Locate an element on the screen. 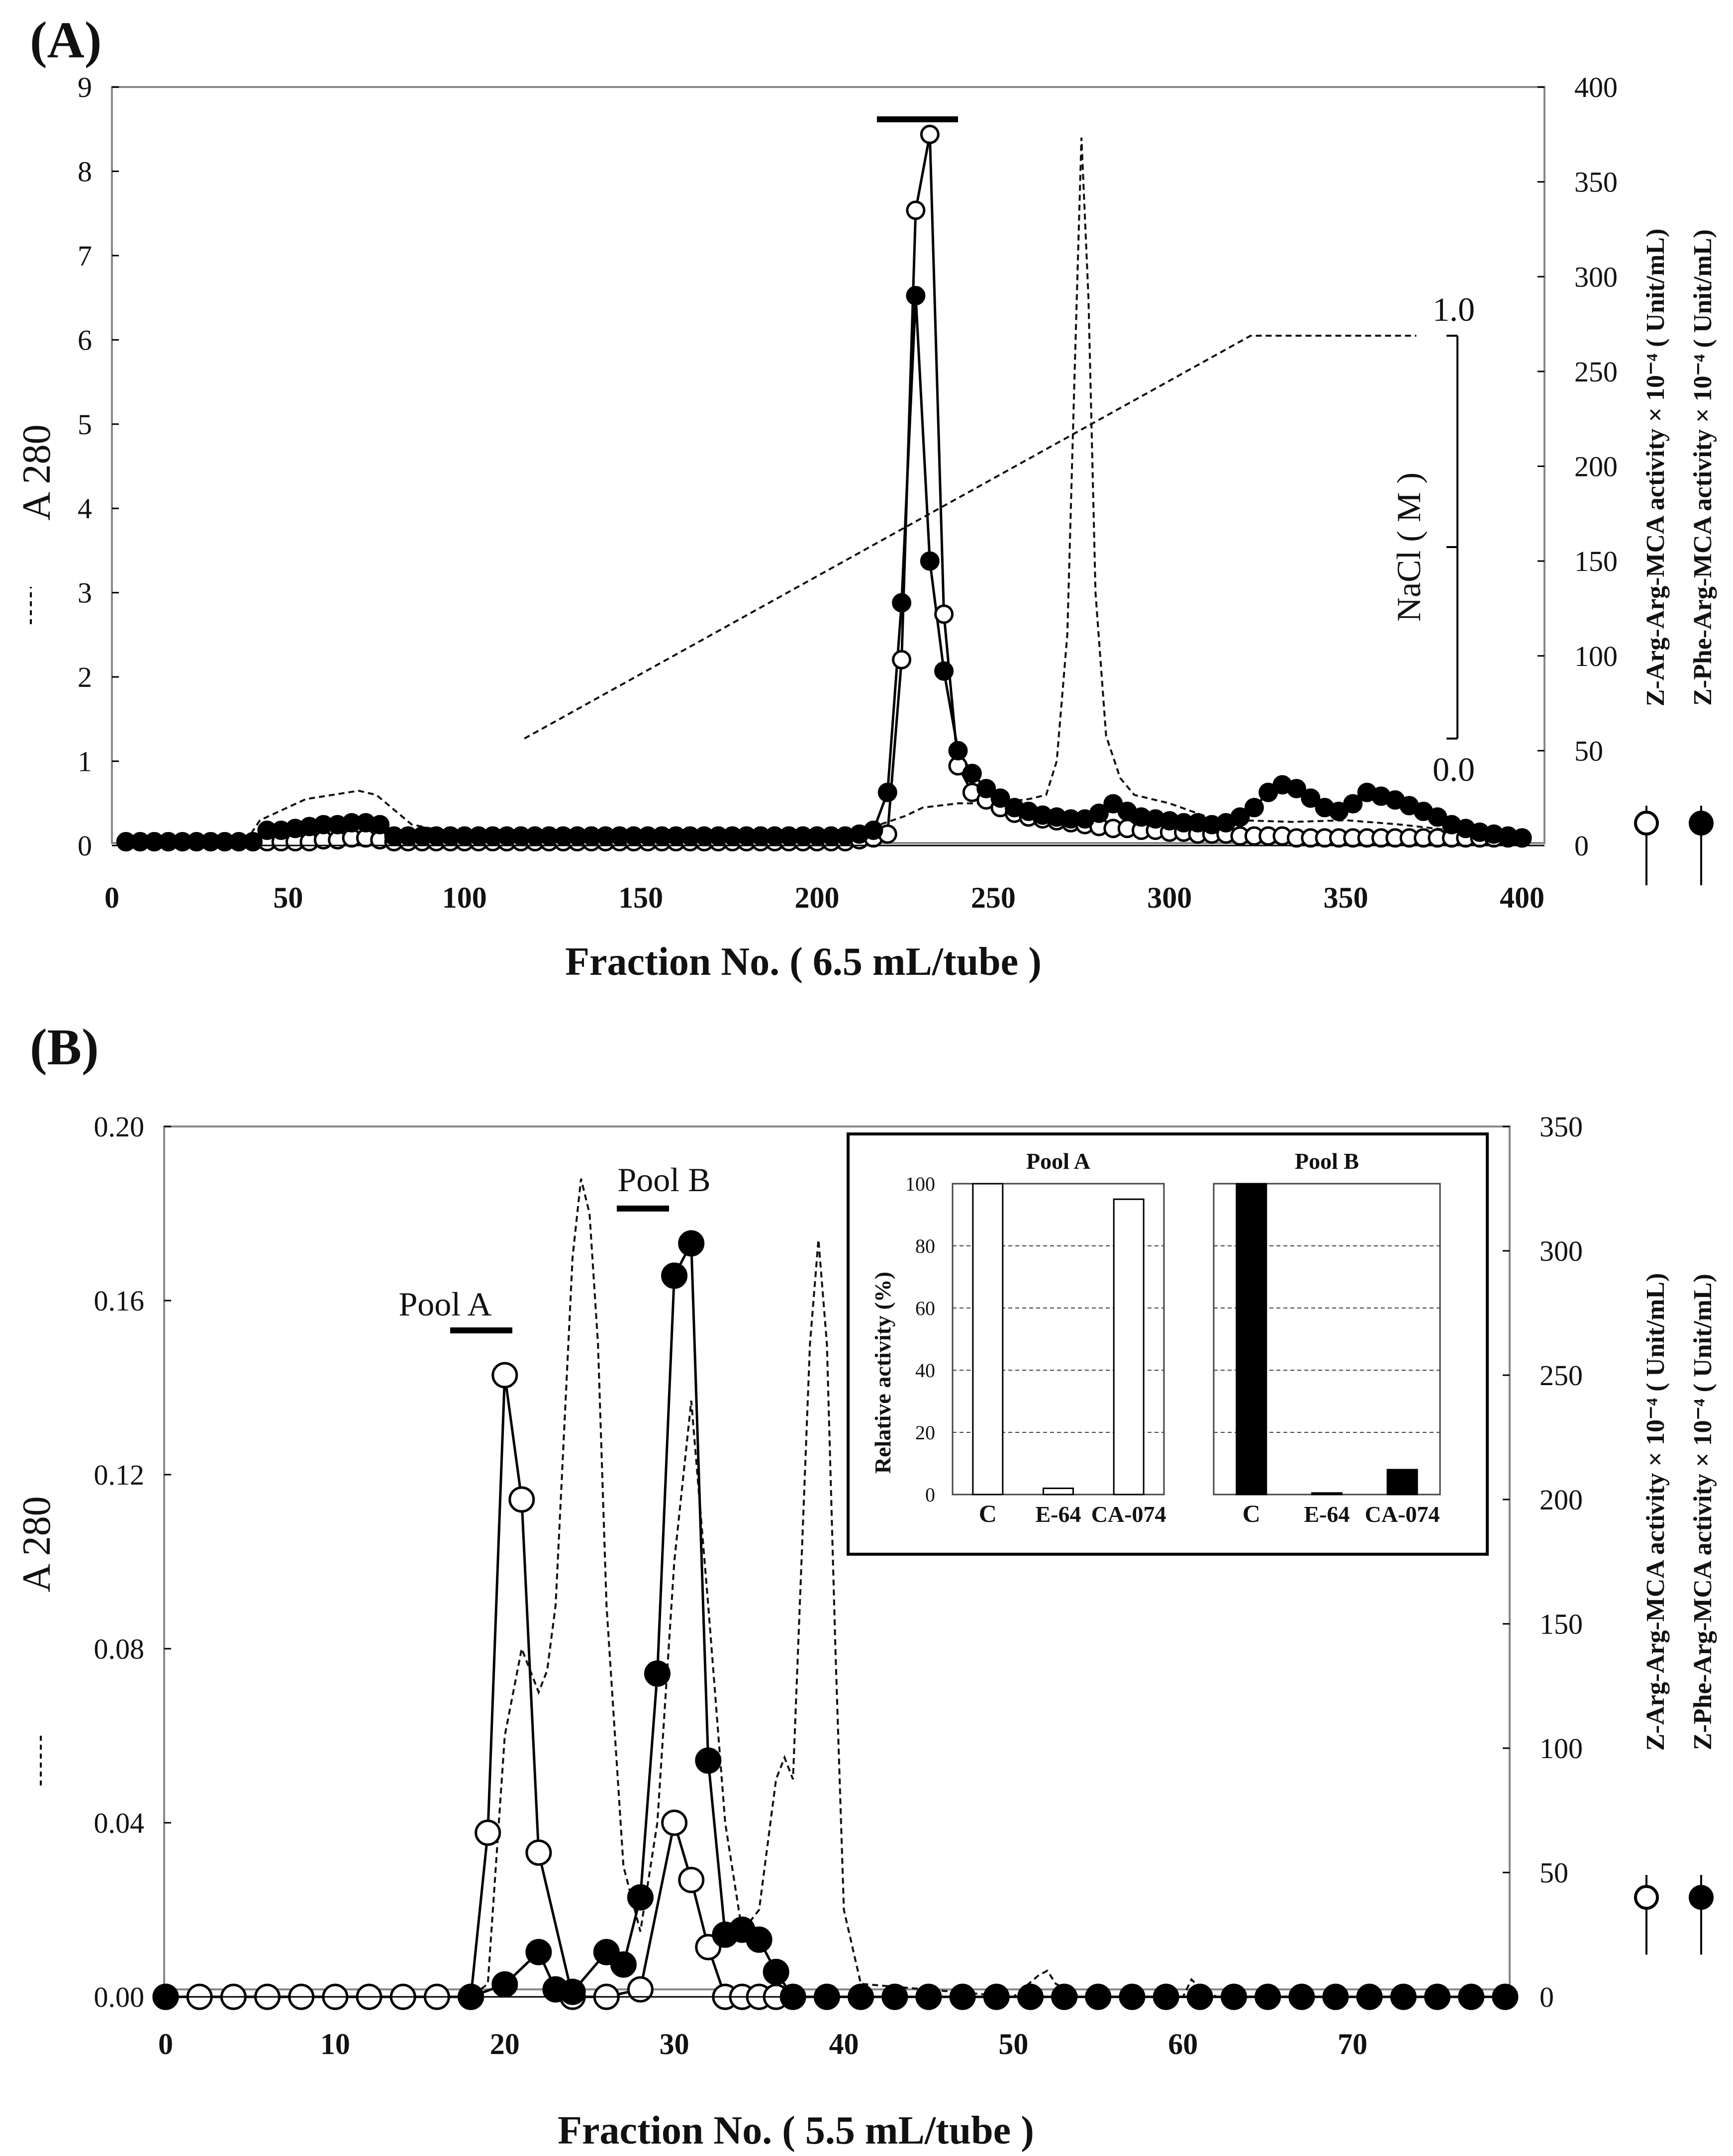  inset-y-tick-label: 60 is located at coordinates (925, 1308).